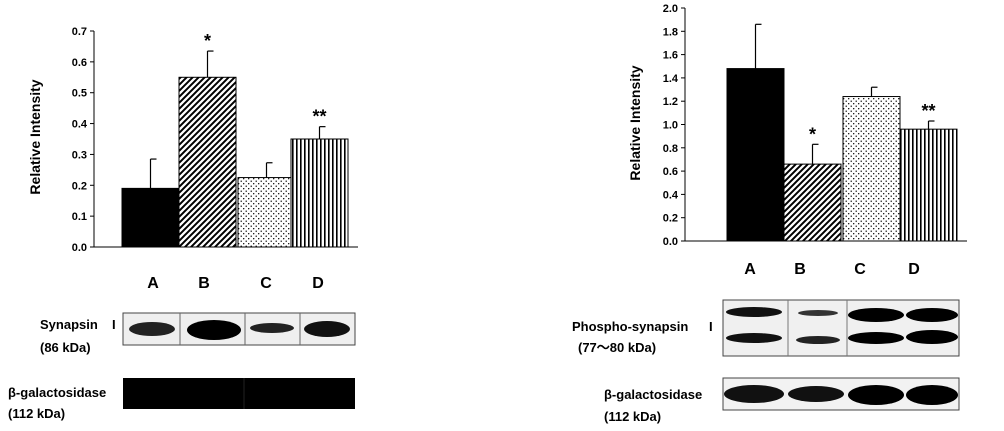  What do you see at coordinates (79, 248) in the screenshot?
I see `left-y-tick-label: 0.0` at bounding box center [79, 248].